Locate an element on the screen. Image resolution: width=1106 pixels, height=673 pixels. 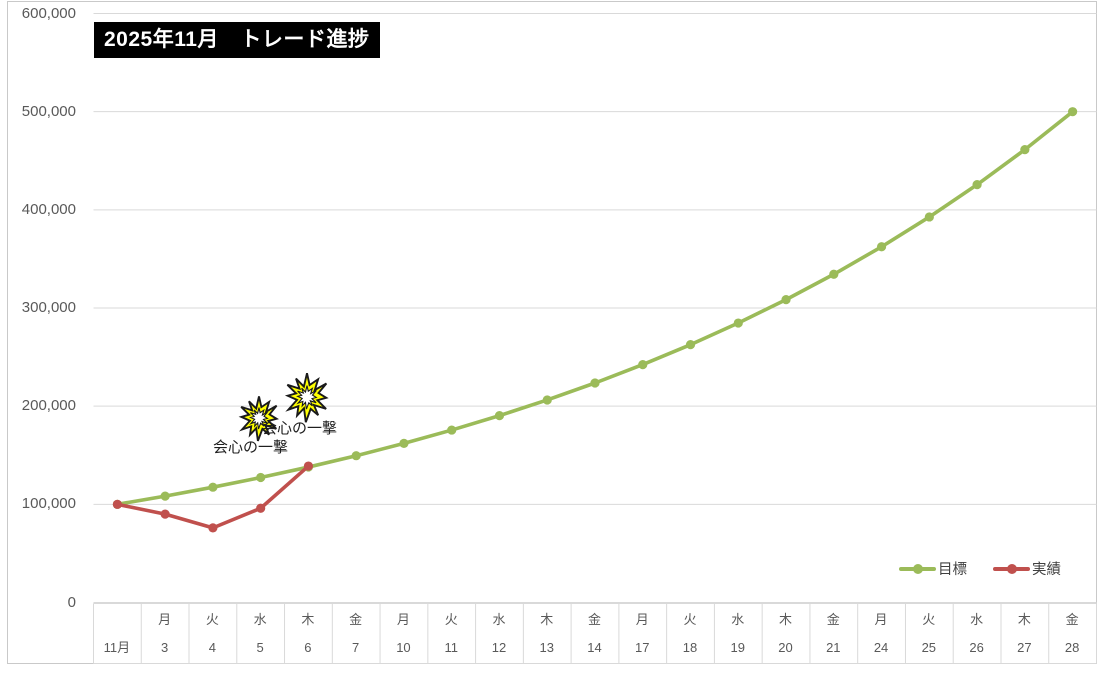
y-axis-label: 400,000 is located at coordinates (48, 209).